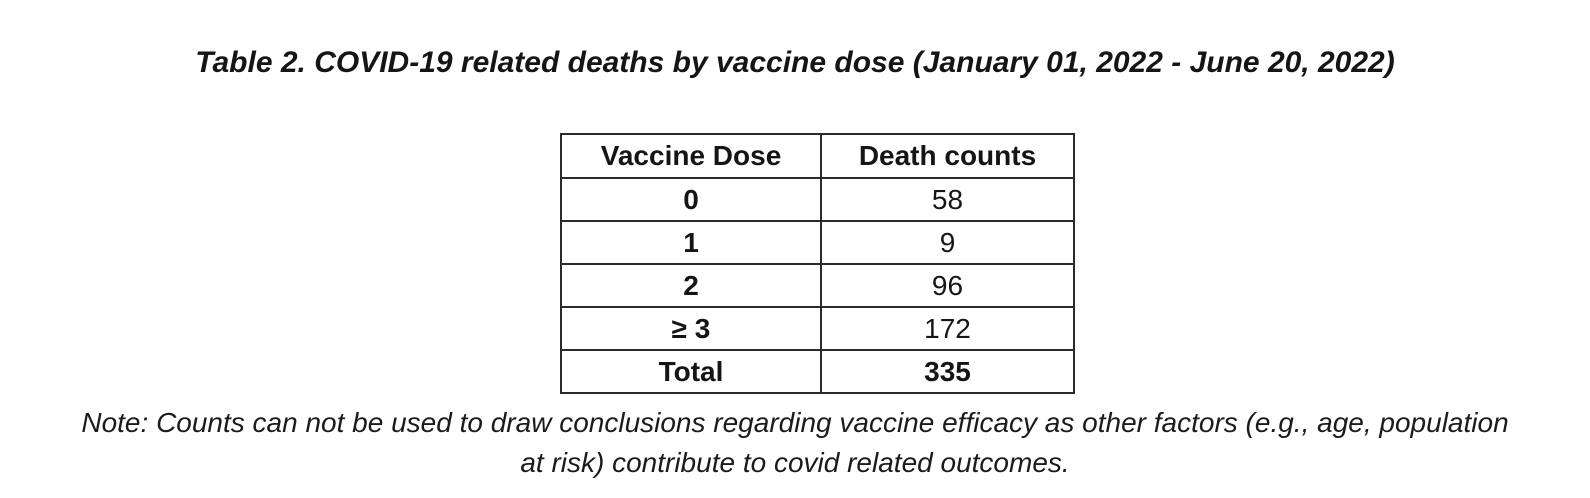  Describe the element at coordinates (947, 156) in the screenshot. I see `column-header-death-counts: Death counts` at that location.